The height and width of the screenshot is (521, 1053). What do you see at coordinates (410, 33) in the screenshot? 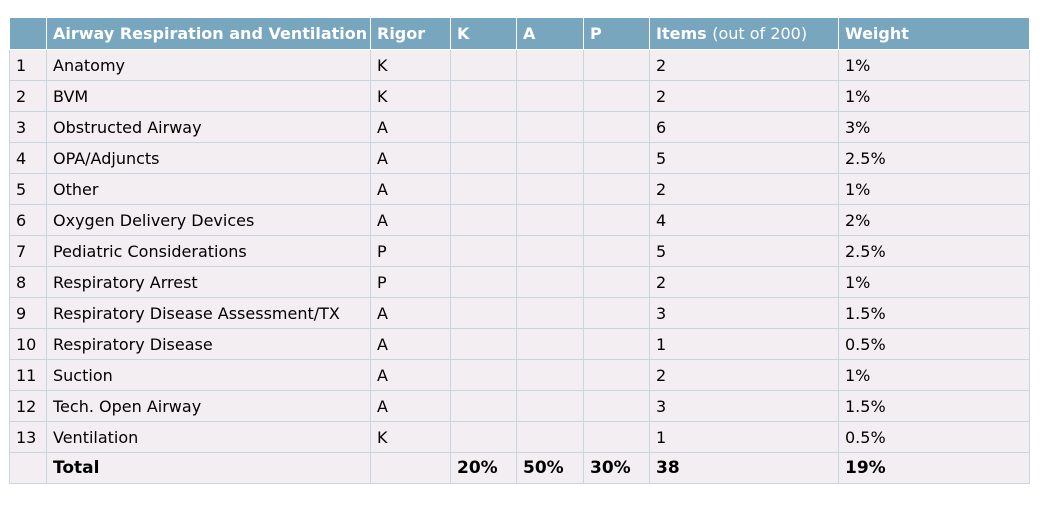
I see `header-rigor: Rigor` at bounding box center [410, 33].